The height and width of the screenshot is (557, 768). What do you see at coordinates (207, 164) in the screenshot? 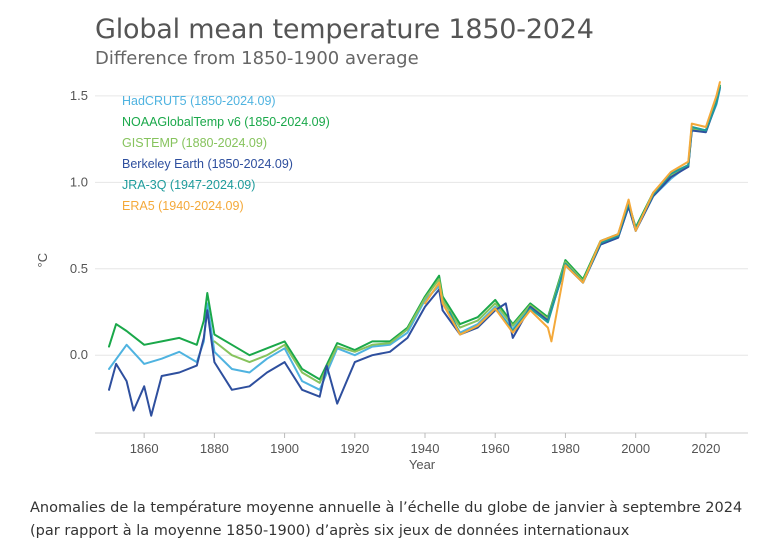
I see `legend-entry: Berkeley Earth (1850-2024.09)` at bounding box center [207, 164].